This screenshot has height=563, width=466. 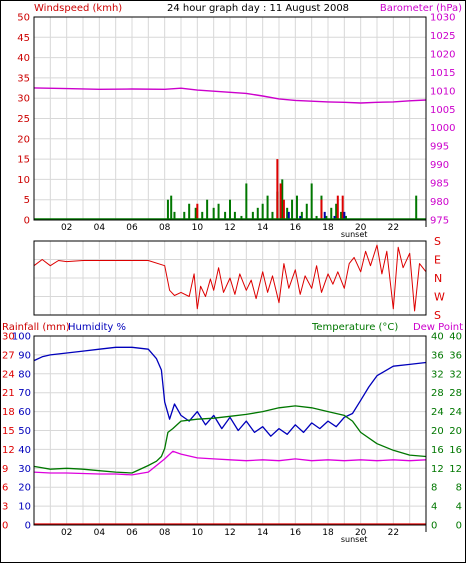 I want to click on temperature-tick-label-inner: 28, so click(x=437, y=393).